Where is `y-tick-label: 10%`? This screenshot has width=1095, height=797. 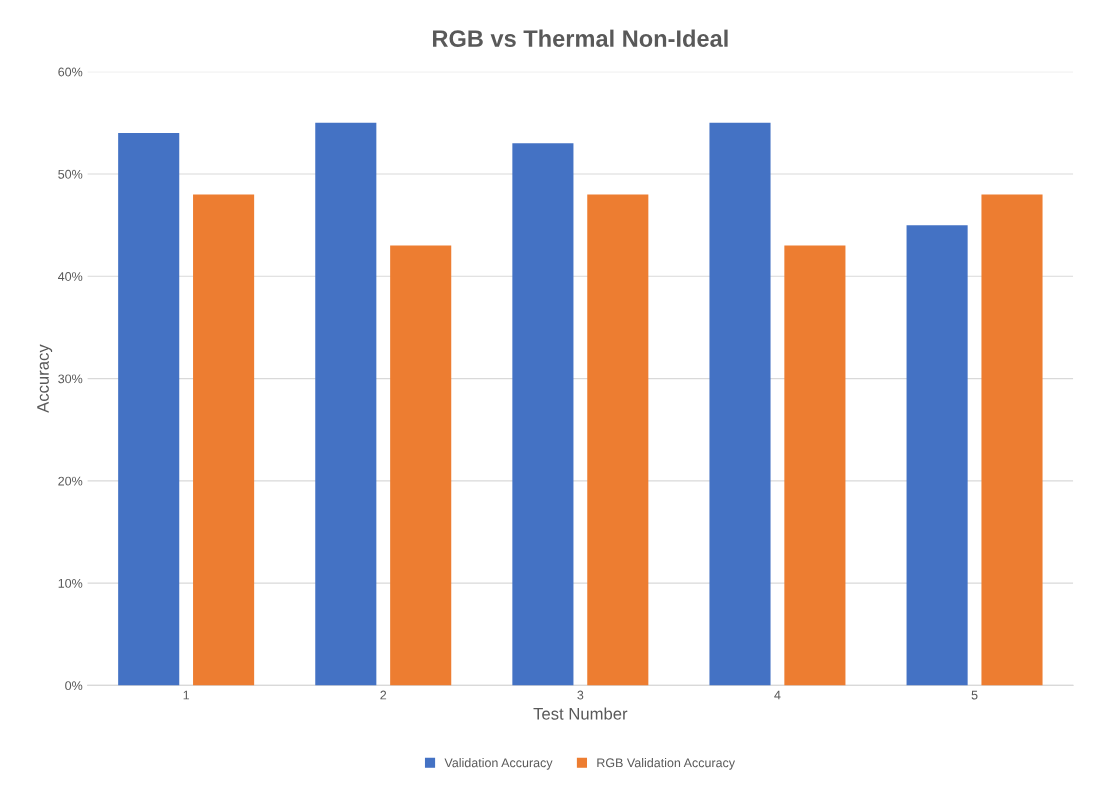
y-tick-label: 10% is located at coordinates (70, 583).